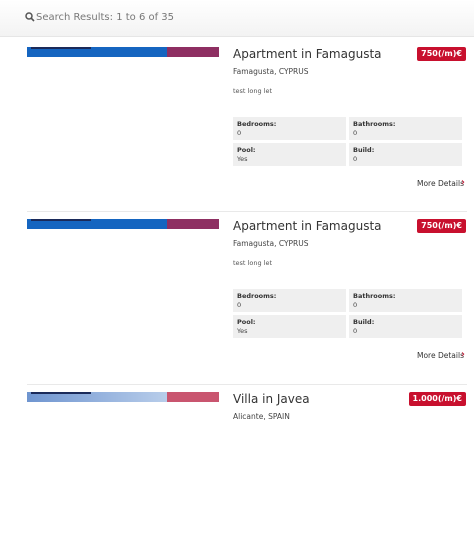 This screenshot has width=474, height=560. Describe the element at coordinates (237, 18) in the screenshot. I see `search-bar: Search Results: 1 to 6 of 35` at that location.